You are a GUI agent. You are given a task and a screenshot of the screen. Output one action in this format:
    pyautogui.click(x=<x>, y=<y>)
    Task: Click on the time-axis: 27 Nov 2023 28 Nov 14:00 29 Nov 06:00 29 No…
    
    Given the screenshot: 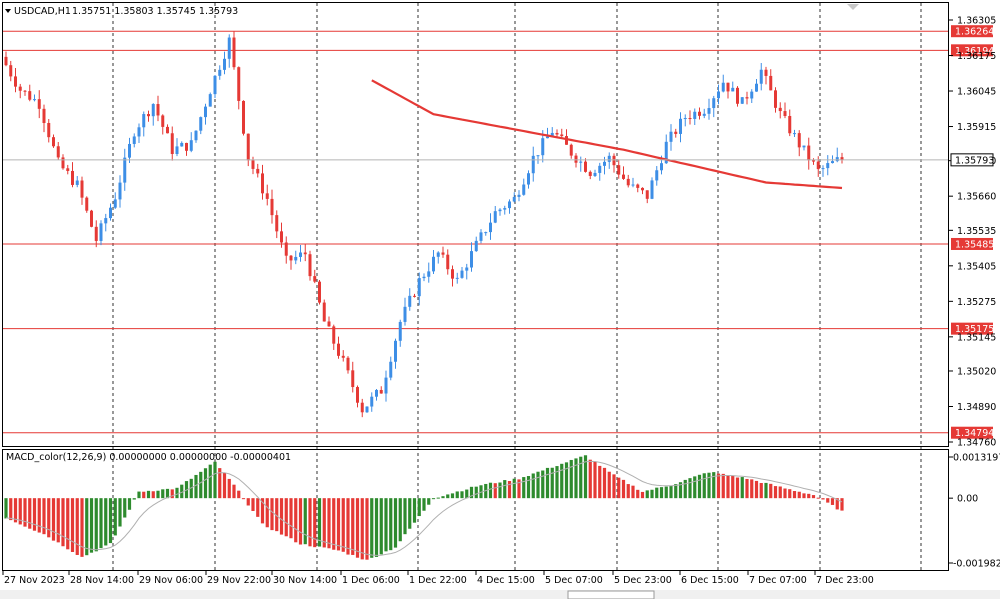 What is the action you would take?
    pyautogui.click(x=438, y=578)
    